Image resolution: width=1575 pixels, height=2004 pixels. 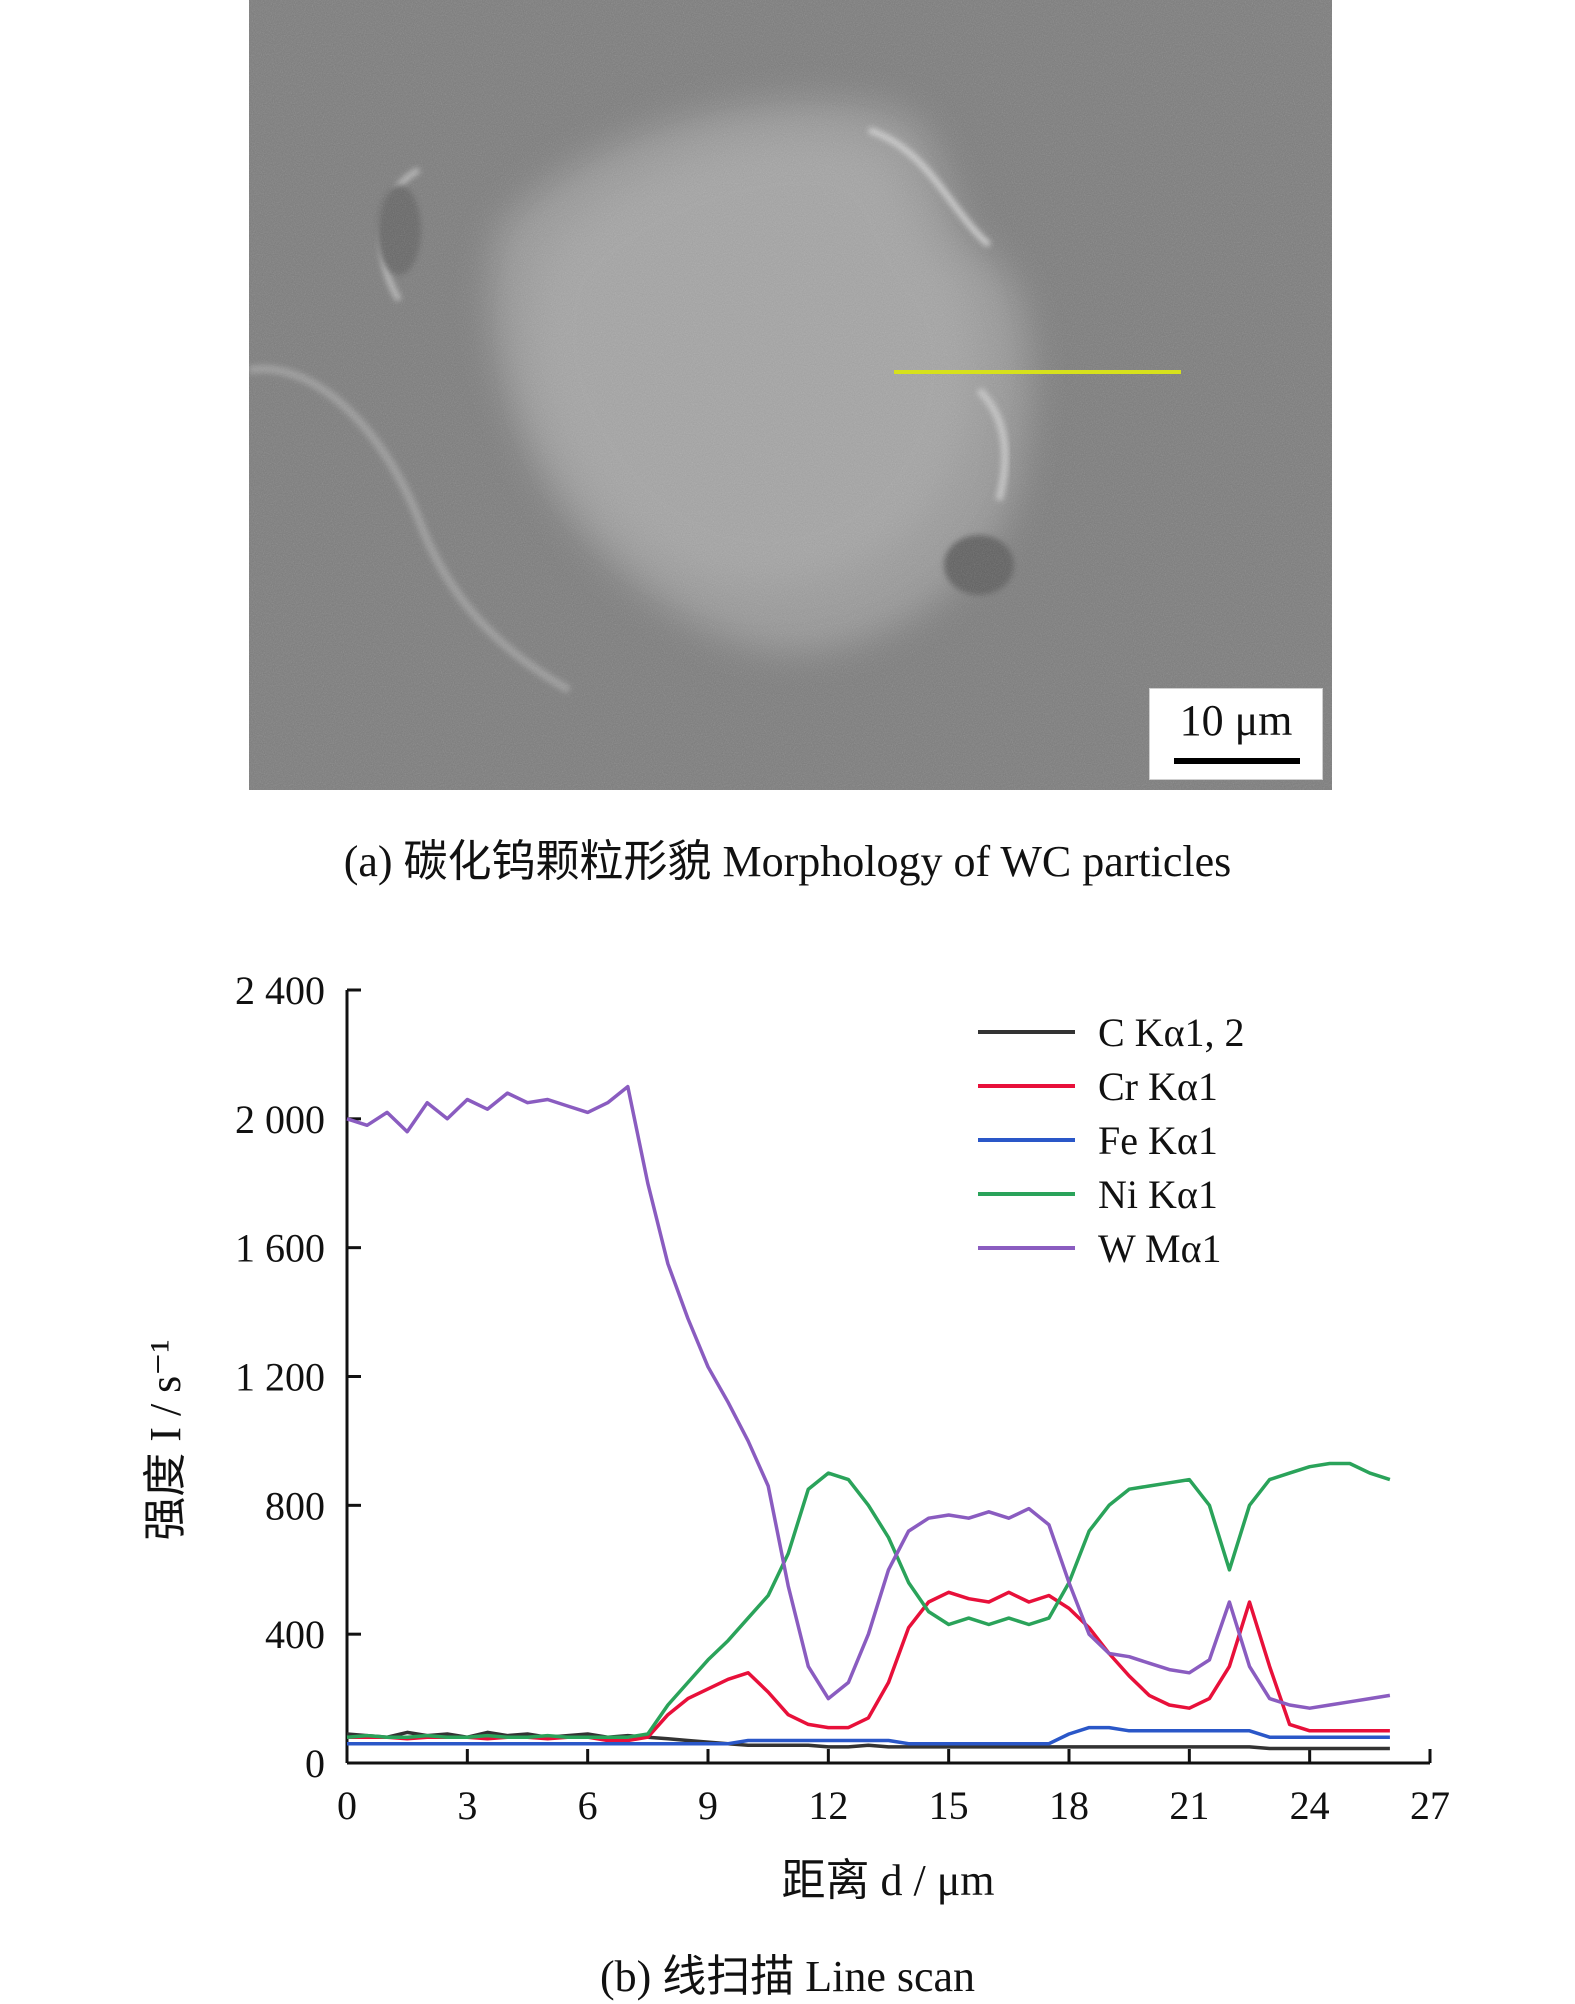 I want to click on legend-label: C Kα1, 2, so click(x=1171, y=1032).